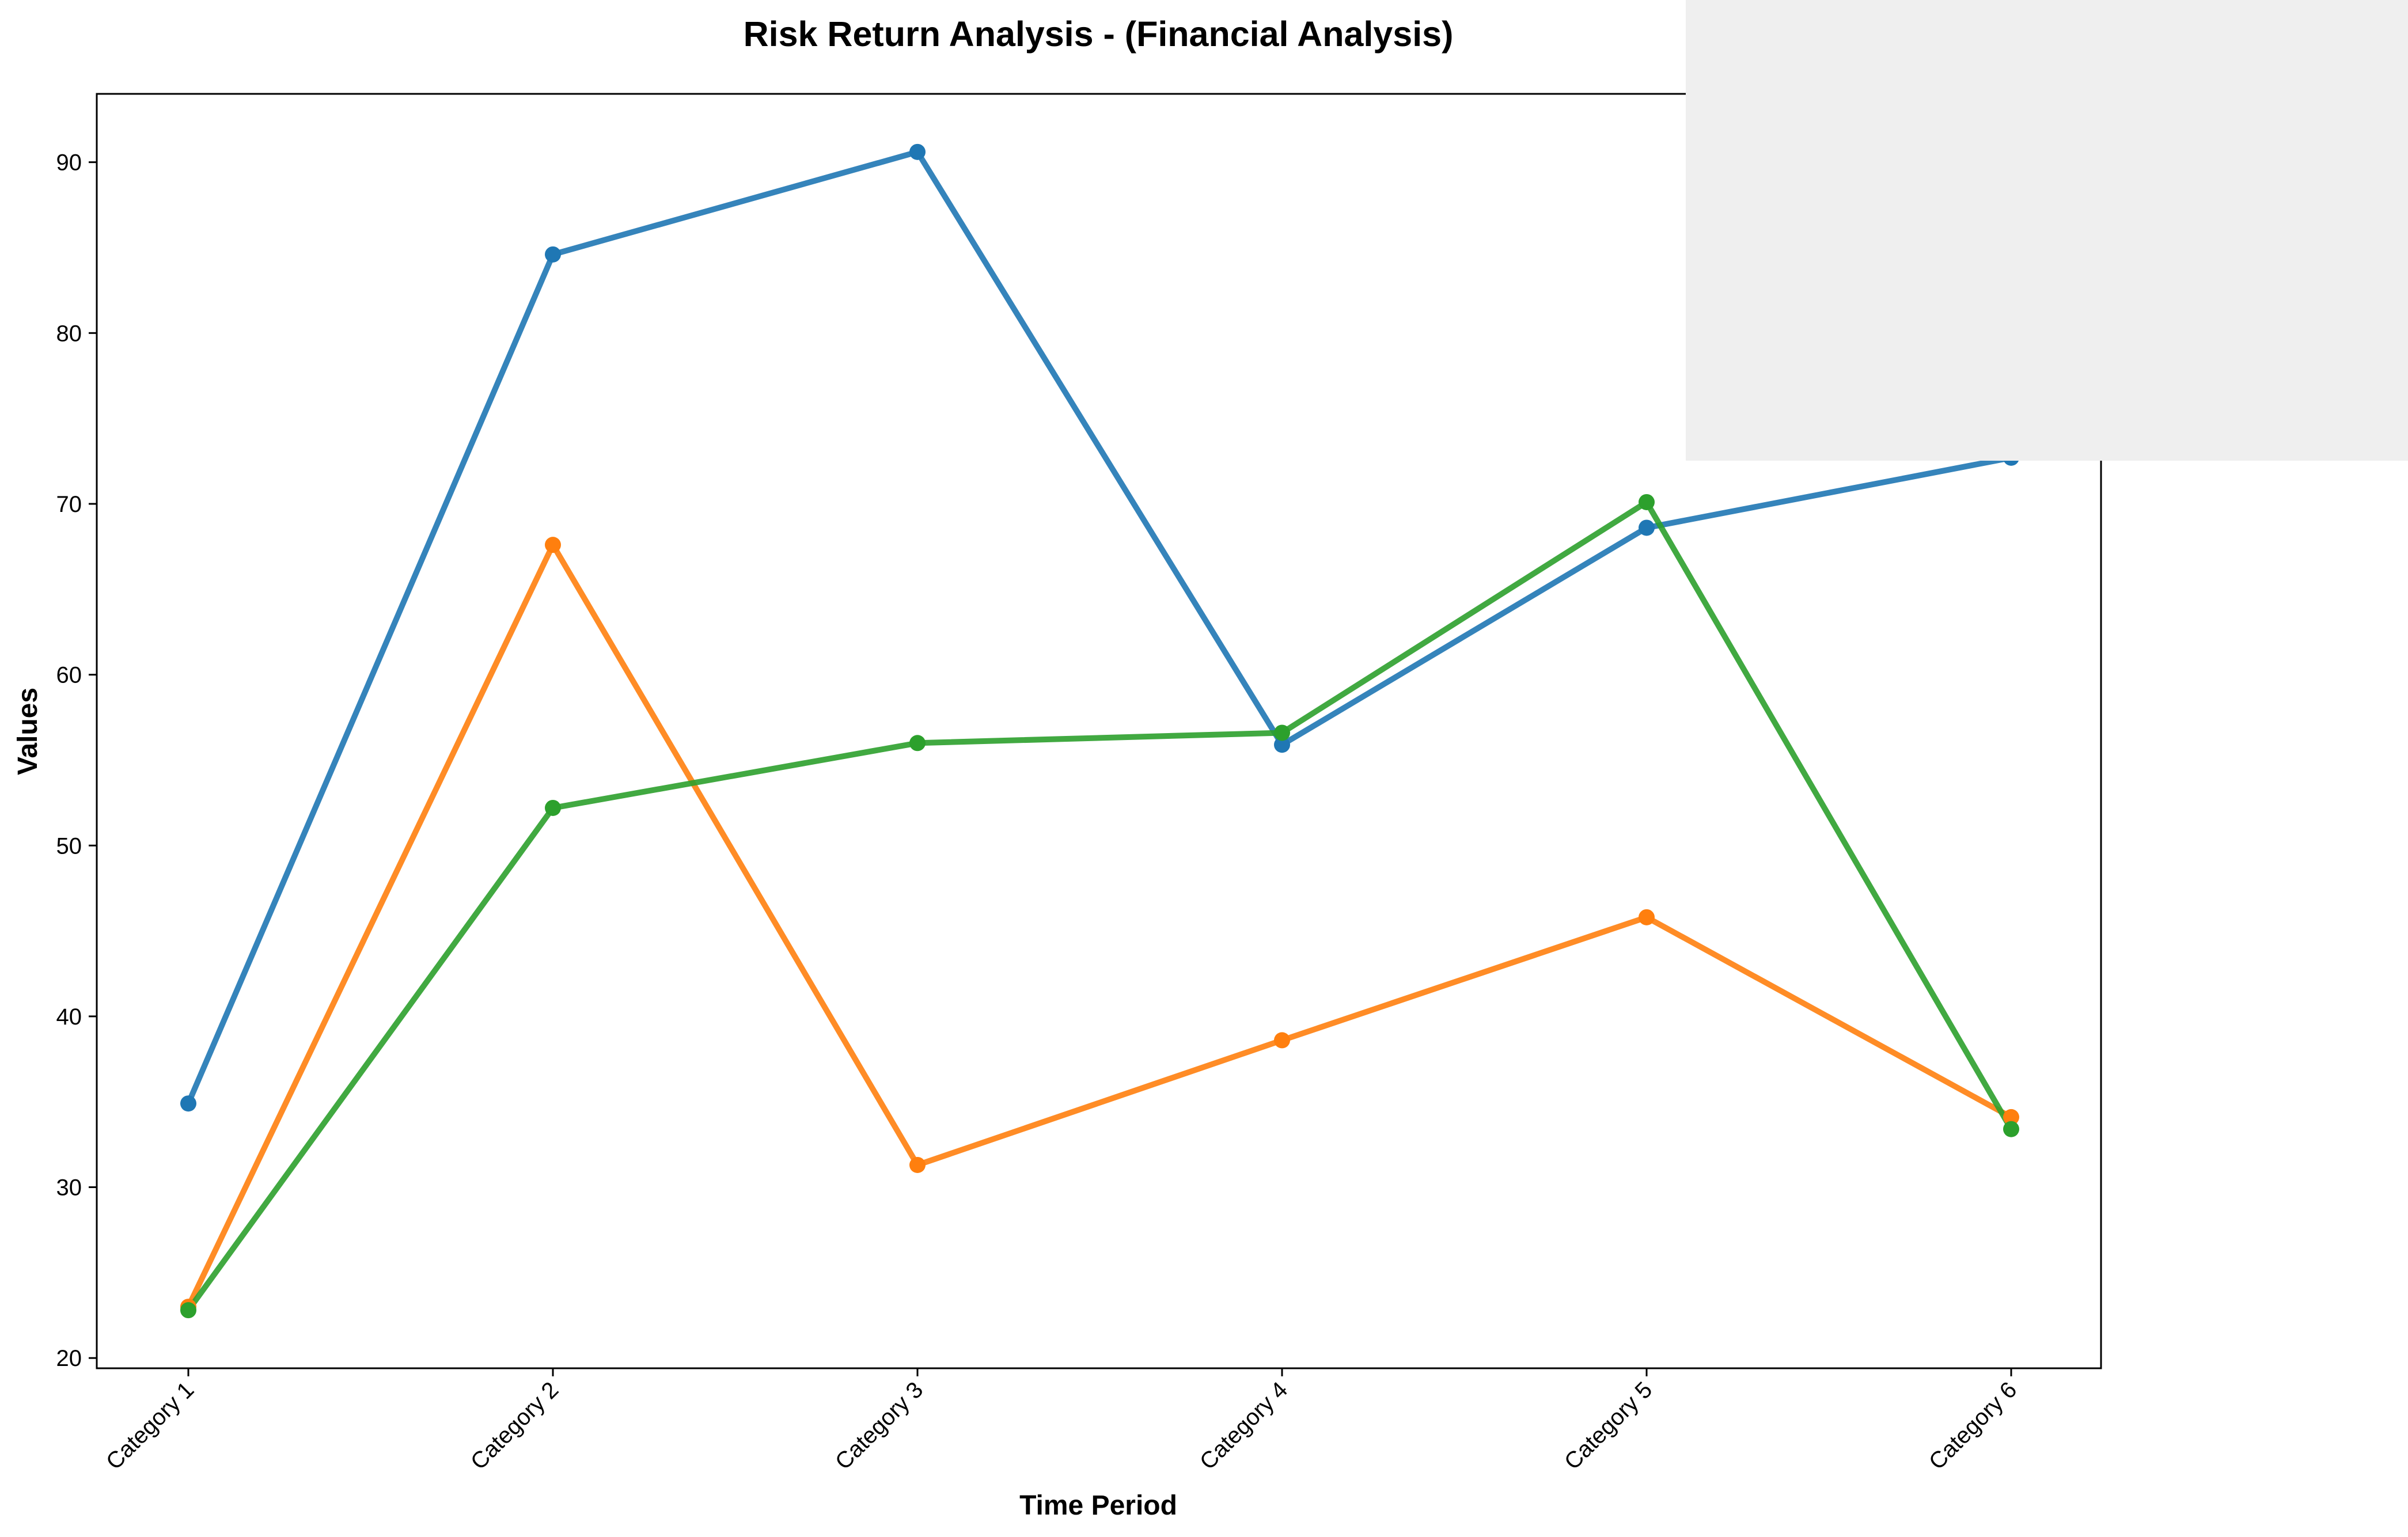  I want to click on x-tick-label: Category 4, so click(1243, 1426).